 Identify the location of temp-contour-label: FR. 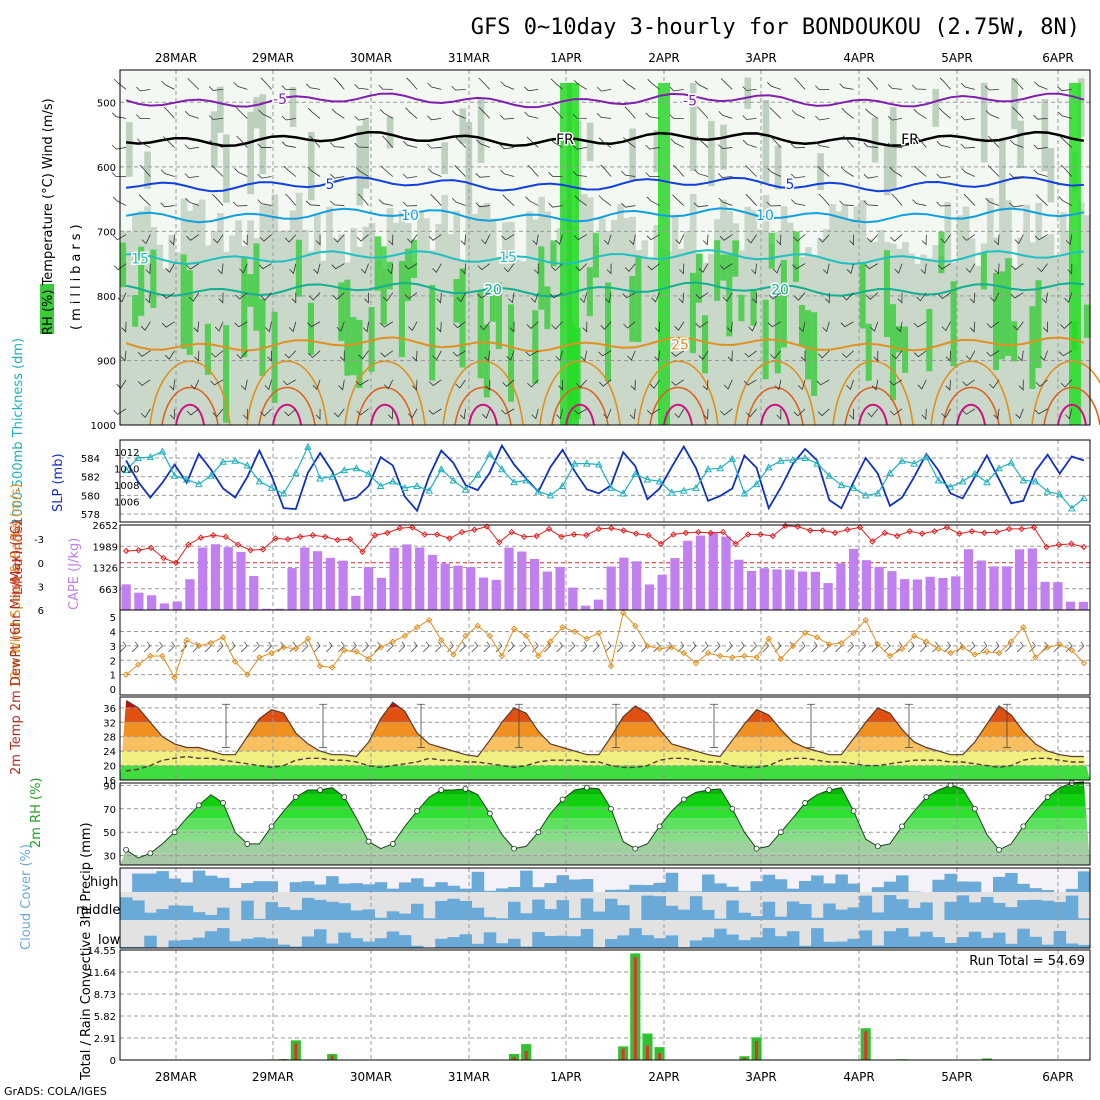
(565, 140).